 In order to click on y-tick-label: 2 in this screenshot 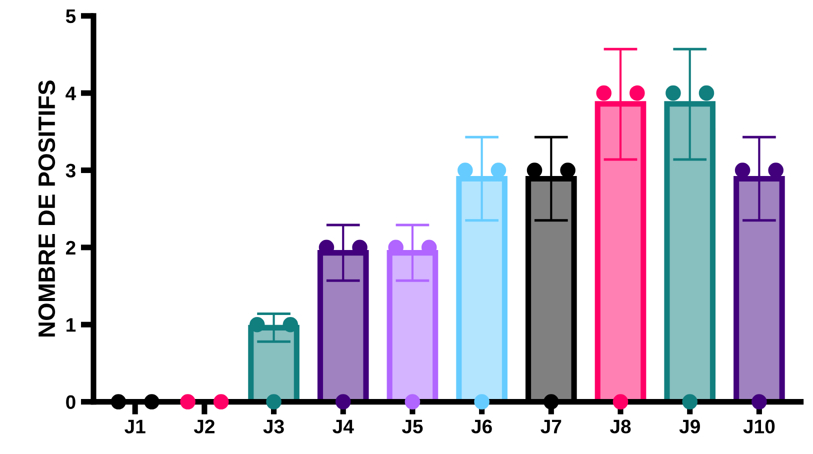, I will do `click(71, 247)`.